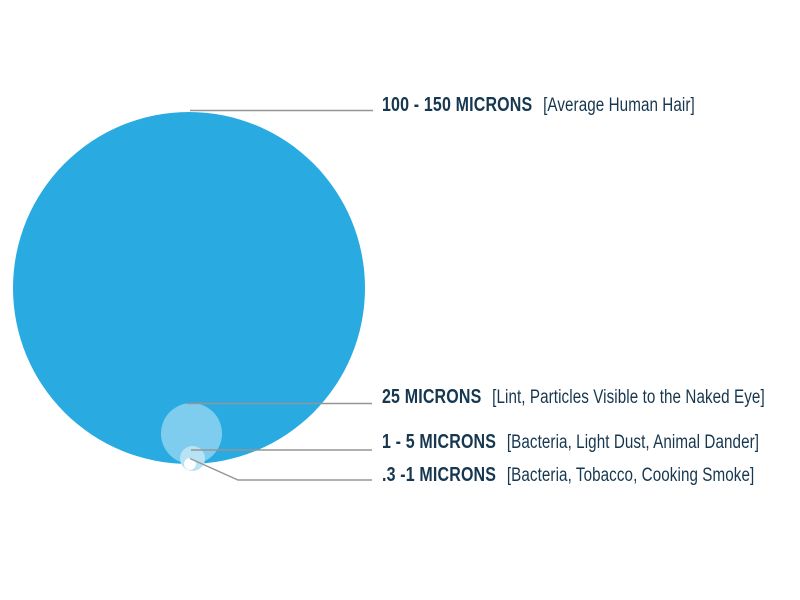 Image resolution: width=800 pixels, height=600 pixels. What do you see at coordinates (633, 442) in the screenshot?
I see `label-examples-text: [Bacteria, Light Dust, Animal Dander]` at bounding box center [633, 442].